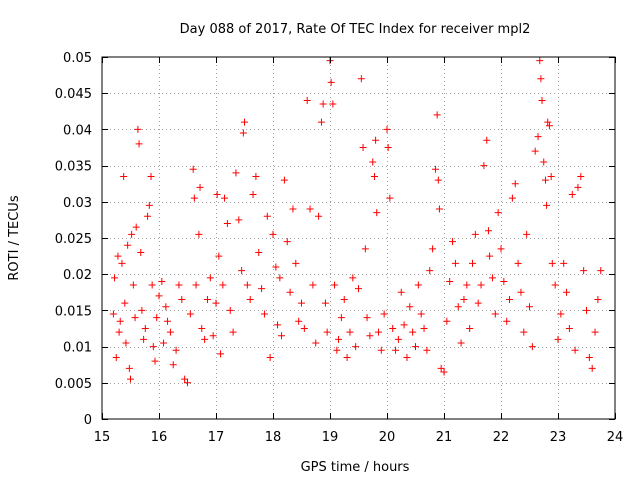 The image size is (640, 484). What do you see at coordinates (501, 437) in the screenshot?
I see `x-tick-label: 22` at bounding box center [501, 437].